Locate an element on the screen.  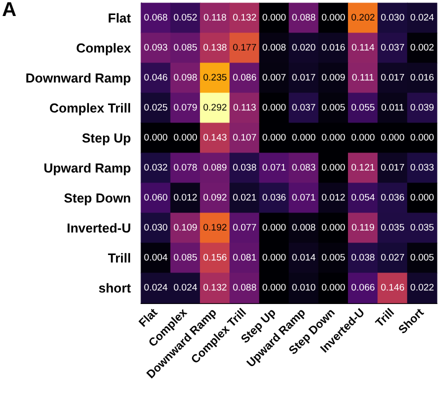
y-tick-label: Trill is located at coordinates (119, 258).